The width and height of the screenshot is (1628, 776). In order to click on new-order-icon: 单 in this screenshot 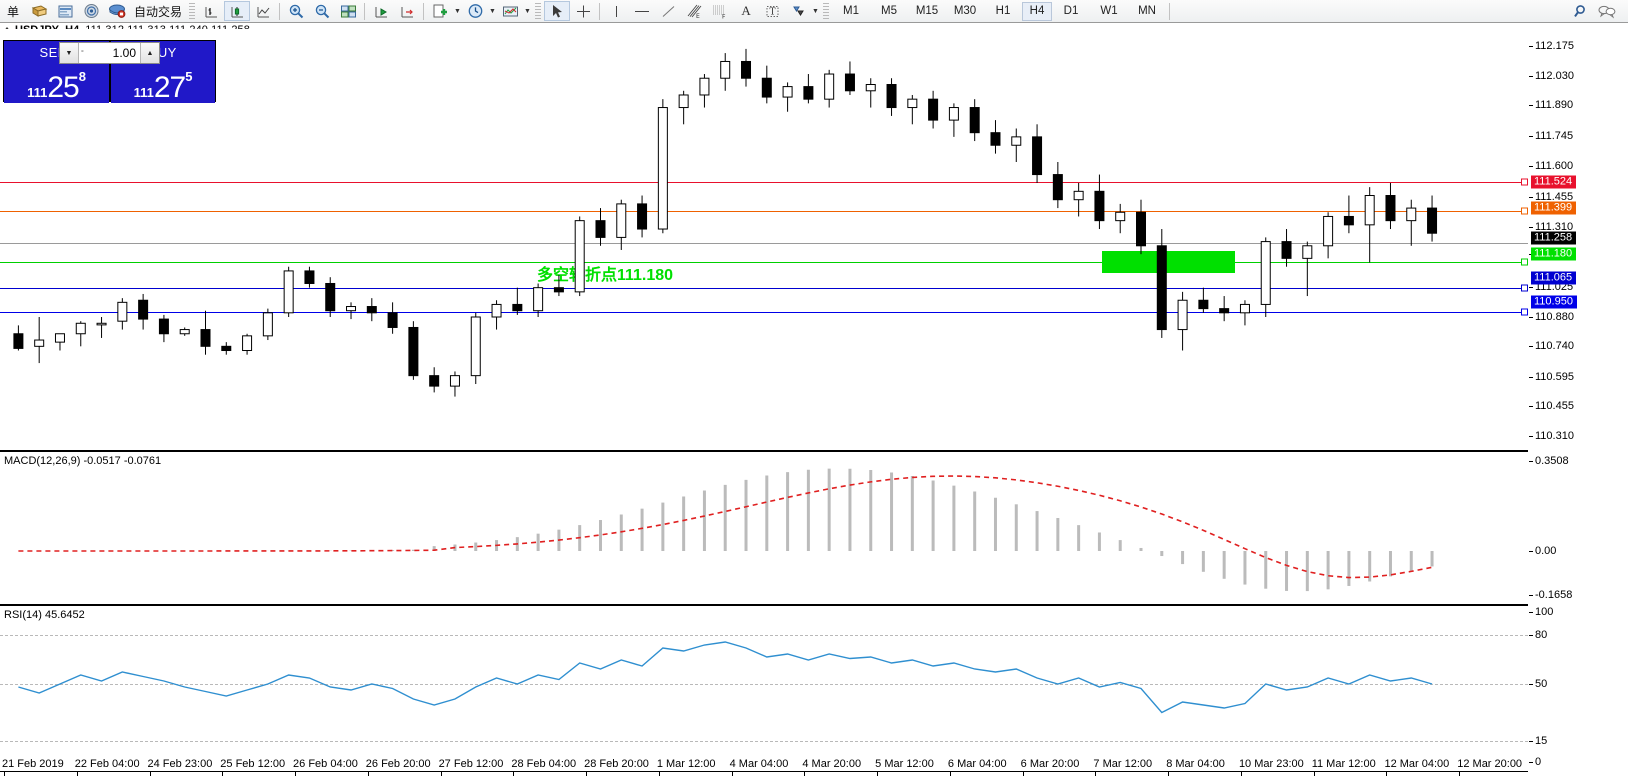, I will do `click(13, 11)`.